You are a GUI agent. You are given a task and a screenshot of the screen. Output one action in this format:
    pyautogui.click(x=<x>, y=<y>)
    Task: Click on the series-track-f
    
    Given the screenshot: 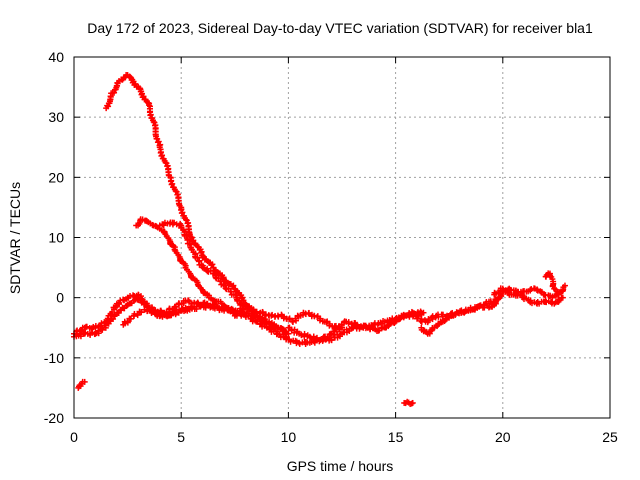 What is the action you would take?
    pyautogui.click(x=157, y=315)
    